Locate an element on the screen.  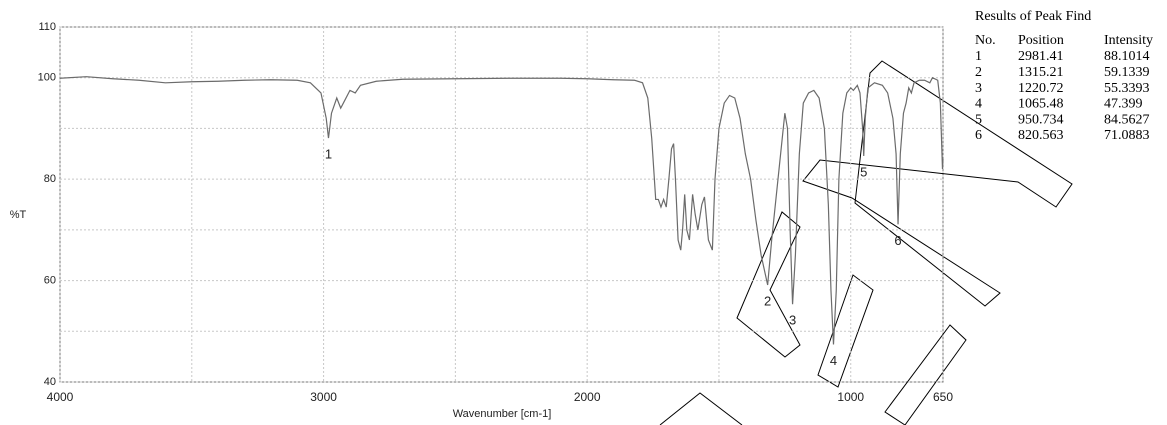
table-cell: 55.3393 is located at coordinates (1127, 88).